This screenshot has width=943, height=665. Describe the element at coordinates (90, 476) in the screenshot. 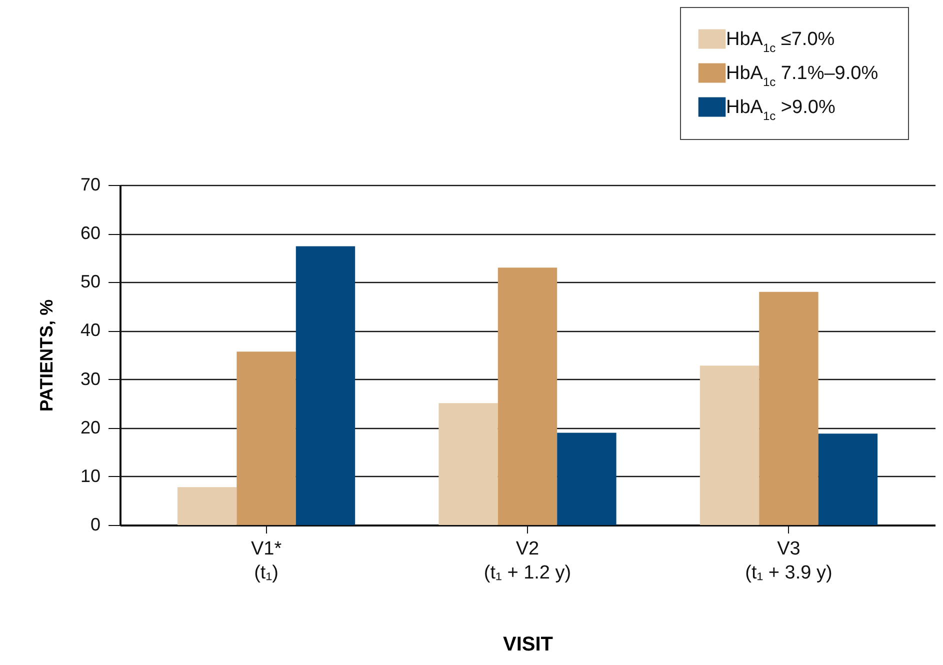

I see `y-tick-label: 10` at that location.